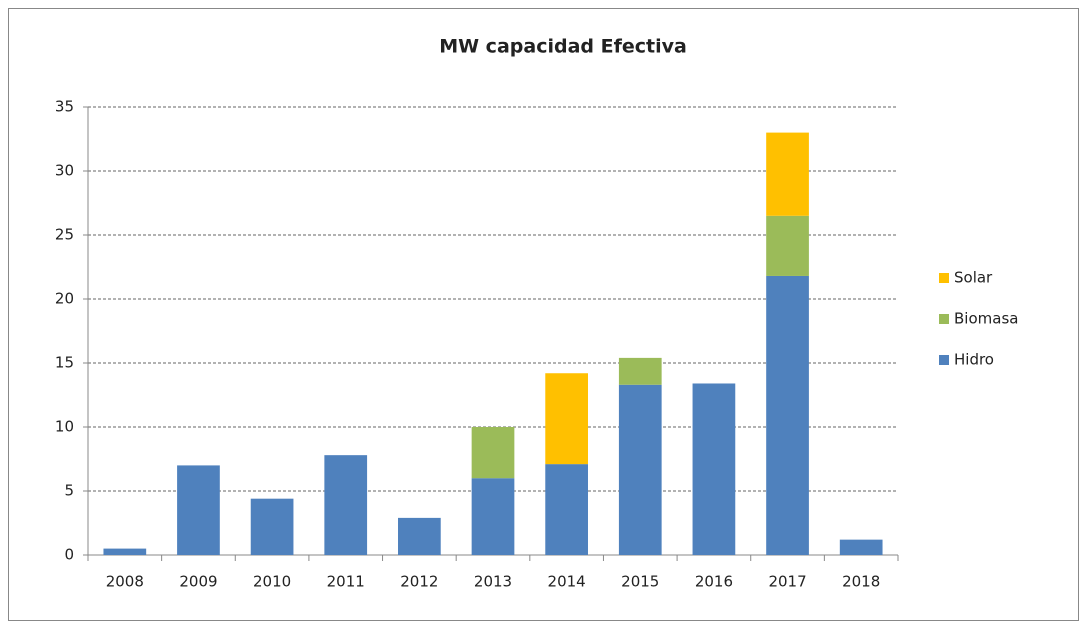 Image resolution: width=1088 pixels, height=622 pixels. Describe the element at coordinates (64, 427) in the screenshot. I see `y-tick-label: 10` at that location.